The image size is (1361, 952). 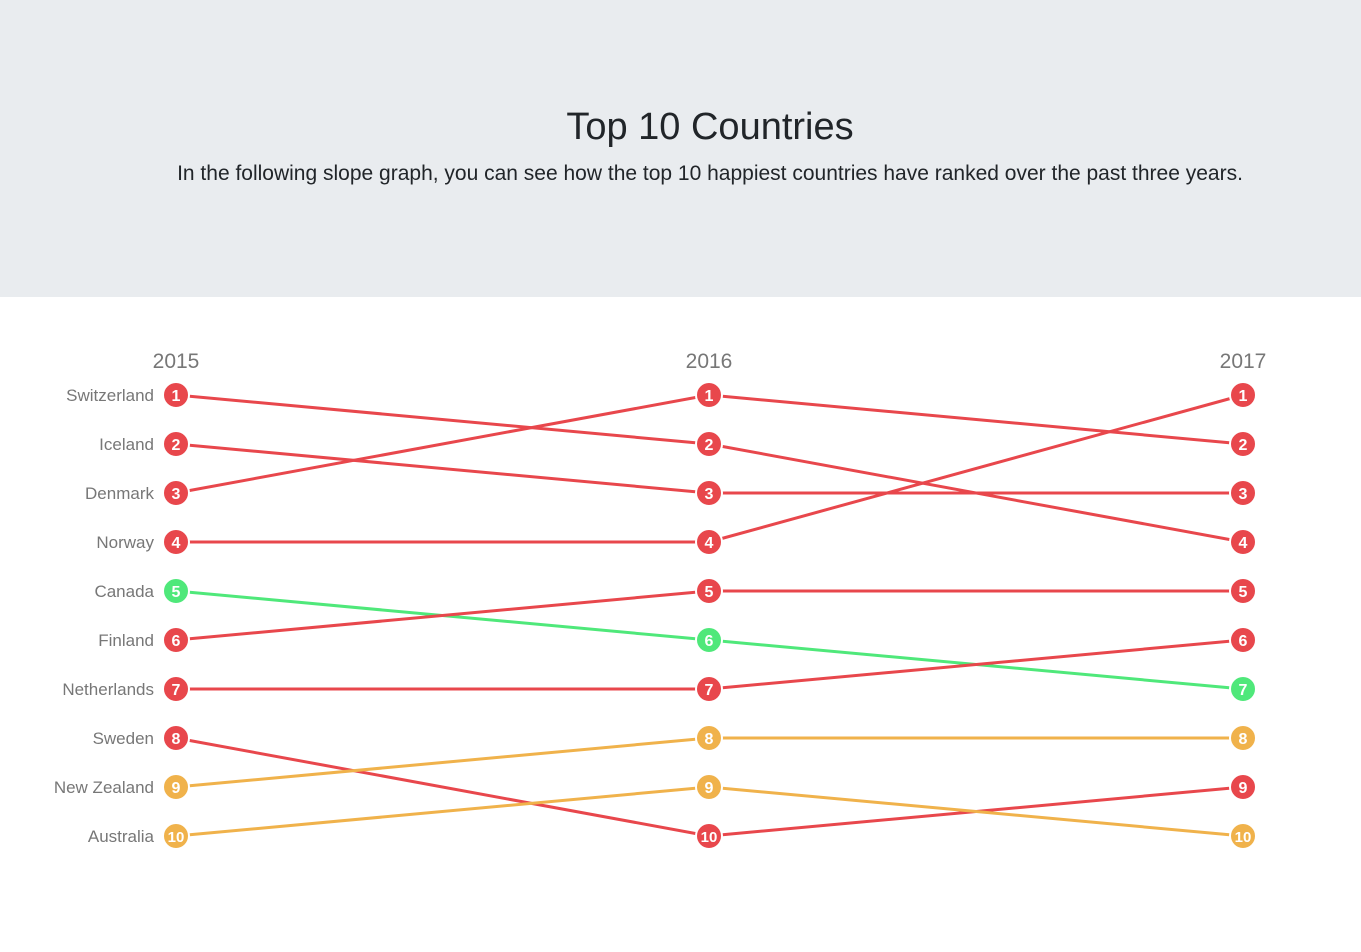 What do you see at coordinates (110, 395) in the screenshot?
I see `country-label: Switzerland` at bounding box center [110, 395].